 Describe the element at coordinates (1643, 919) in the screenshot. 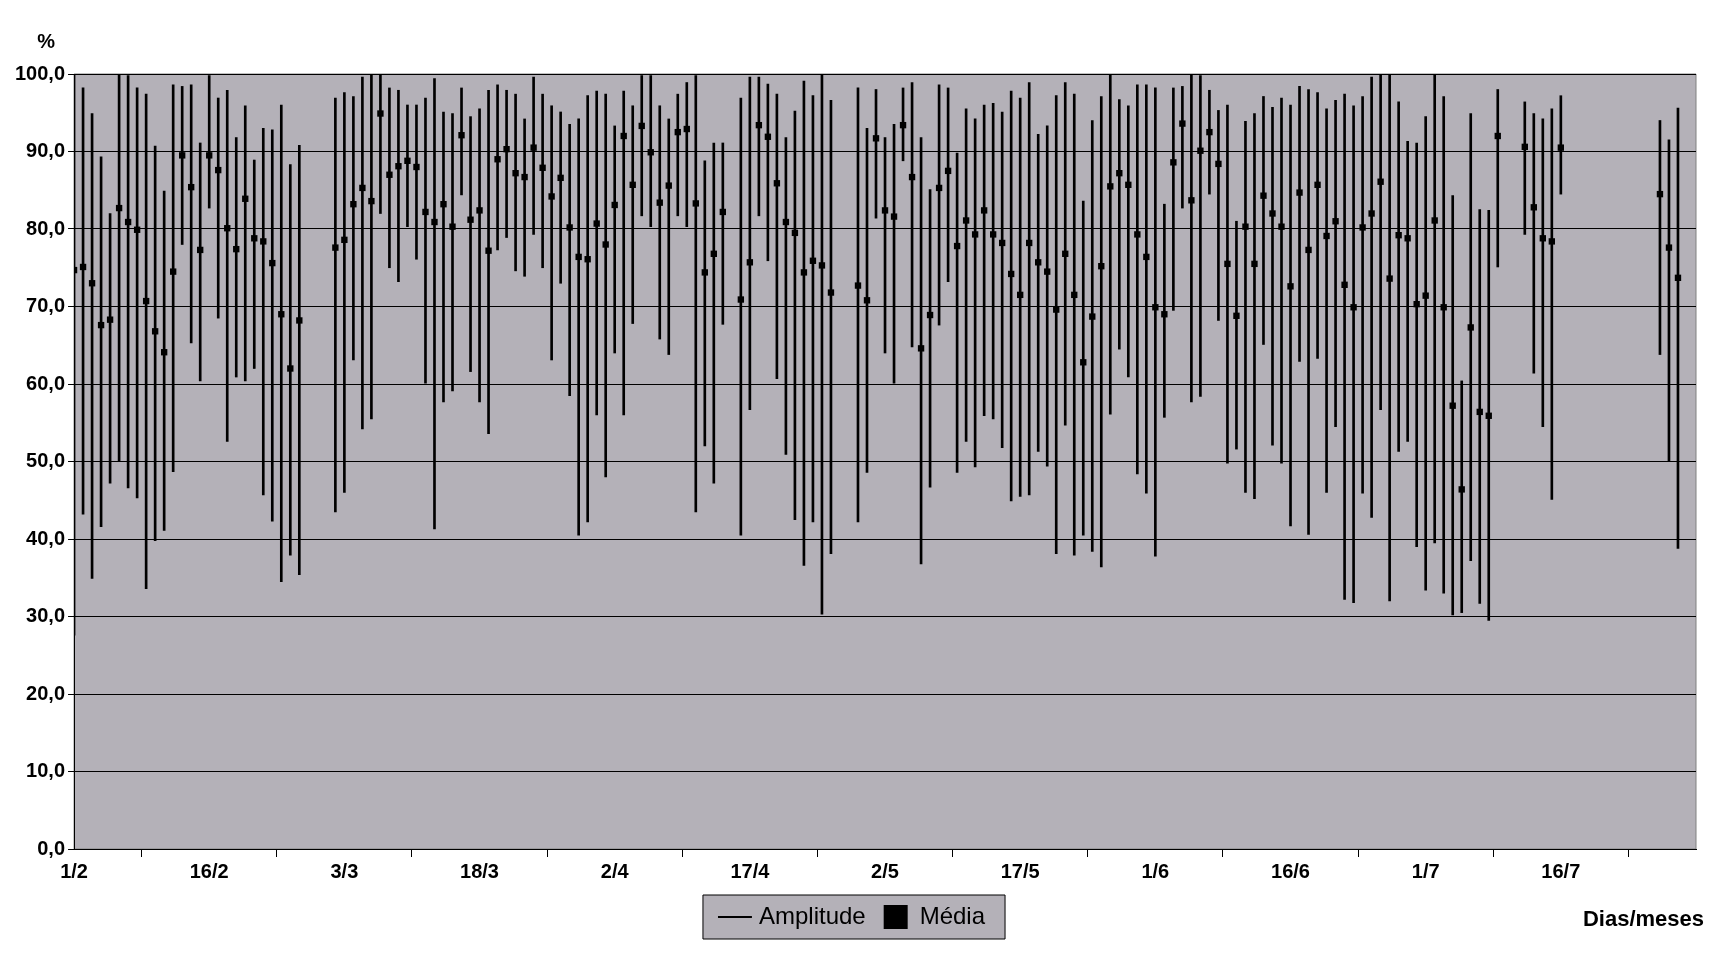

I see `x-axis-title: Dias/meses` at that location.